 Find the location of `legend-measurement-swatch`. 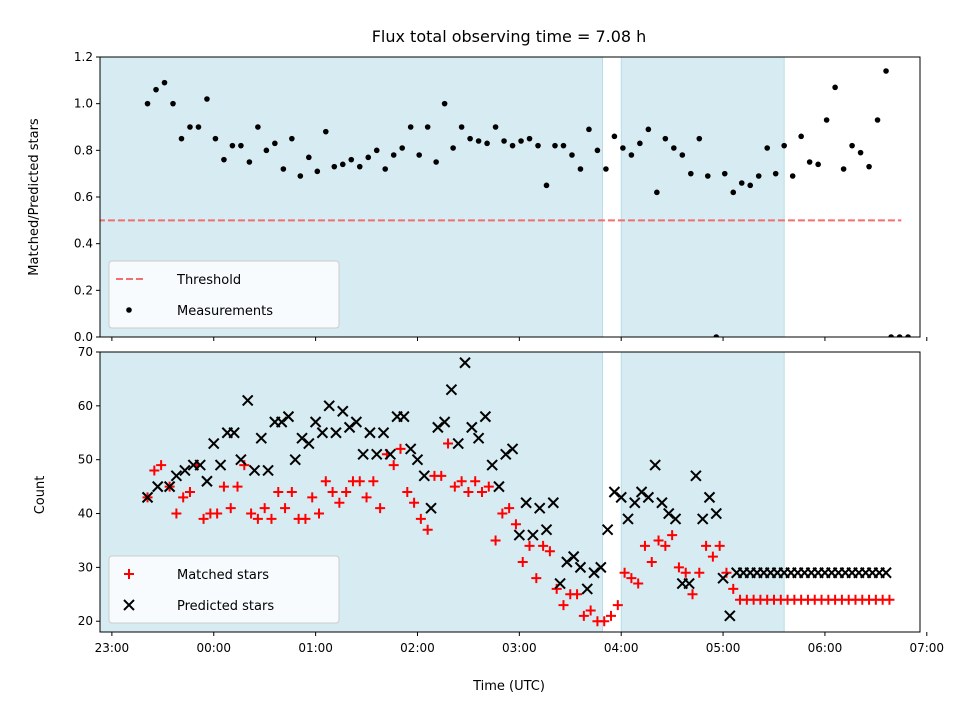

legend-measurement-swatch is located at coordinates (129, 310).